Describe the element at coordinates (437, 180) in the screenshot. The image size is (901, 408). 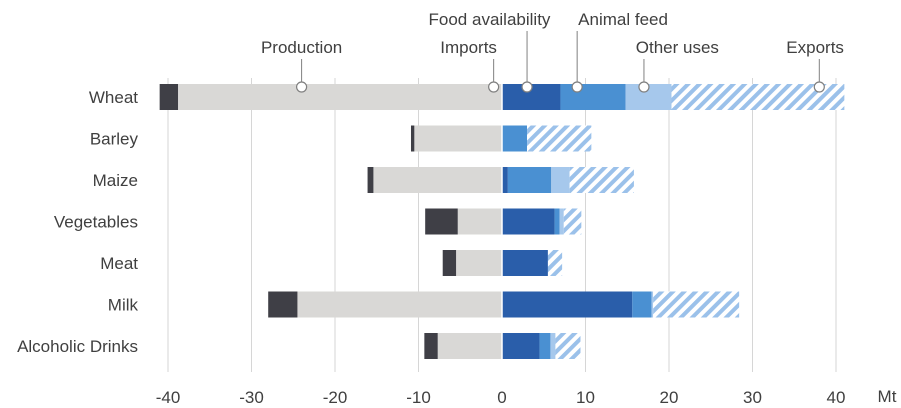
I see `bar-production-maize` at that location.